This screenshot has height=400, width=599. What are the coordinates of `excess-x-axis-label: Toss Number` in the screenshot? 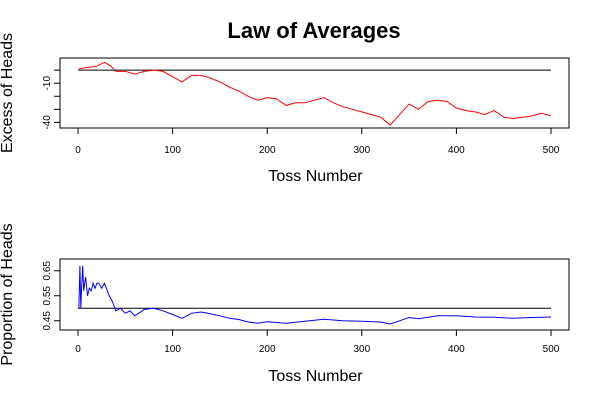 It's located at (315, 176).